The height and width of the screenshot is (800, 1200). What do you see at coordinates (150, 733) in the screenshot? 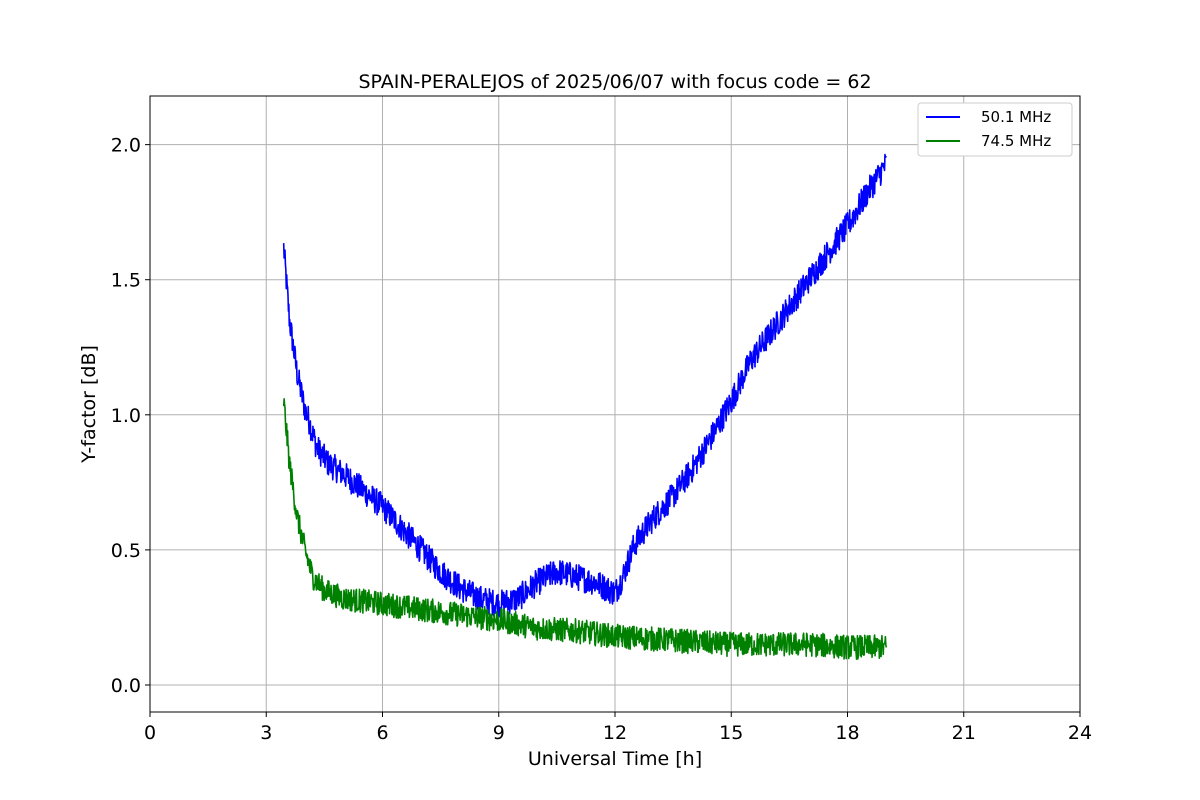
I see `x-tick-label: 0` at bounding box center [150, 733].